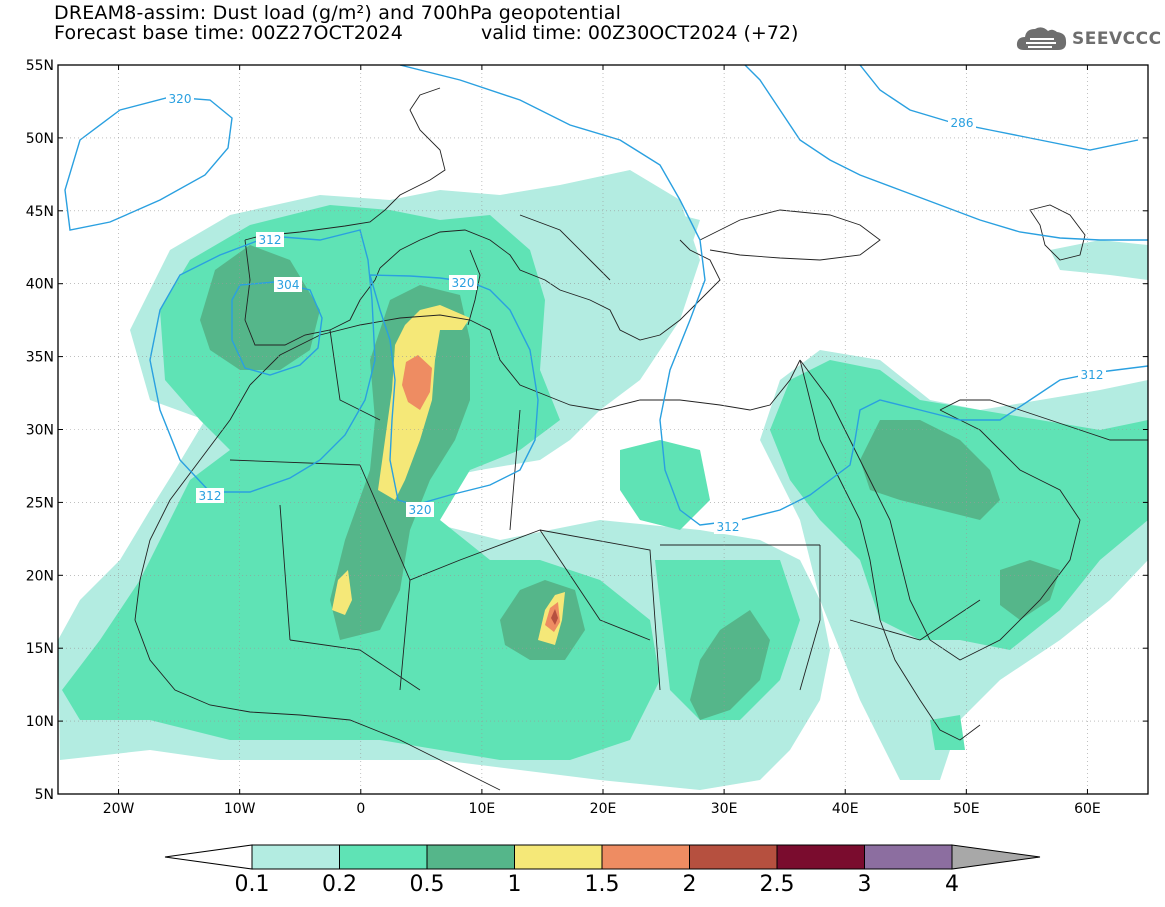 The width and height of the screenshot is (1165, 907). I want to click on lat-label: 40N, so click(40, 285).